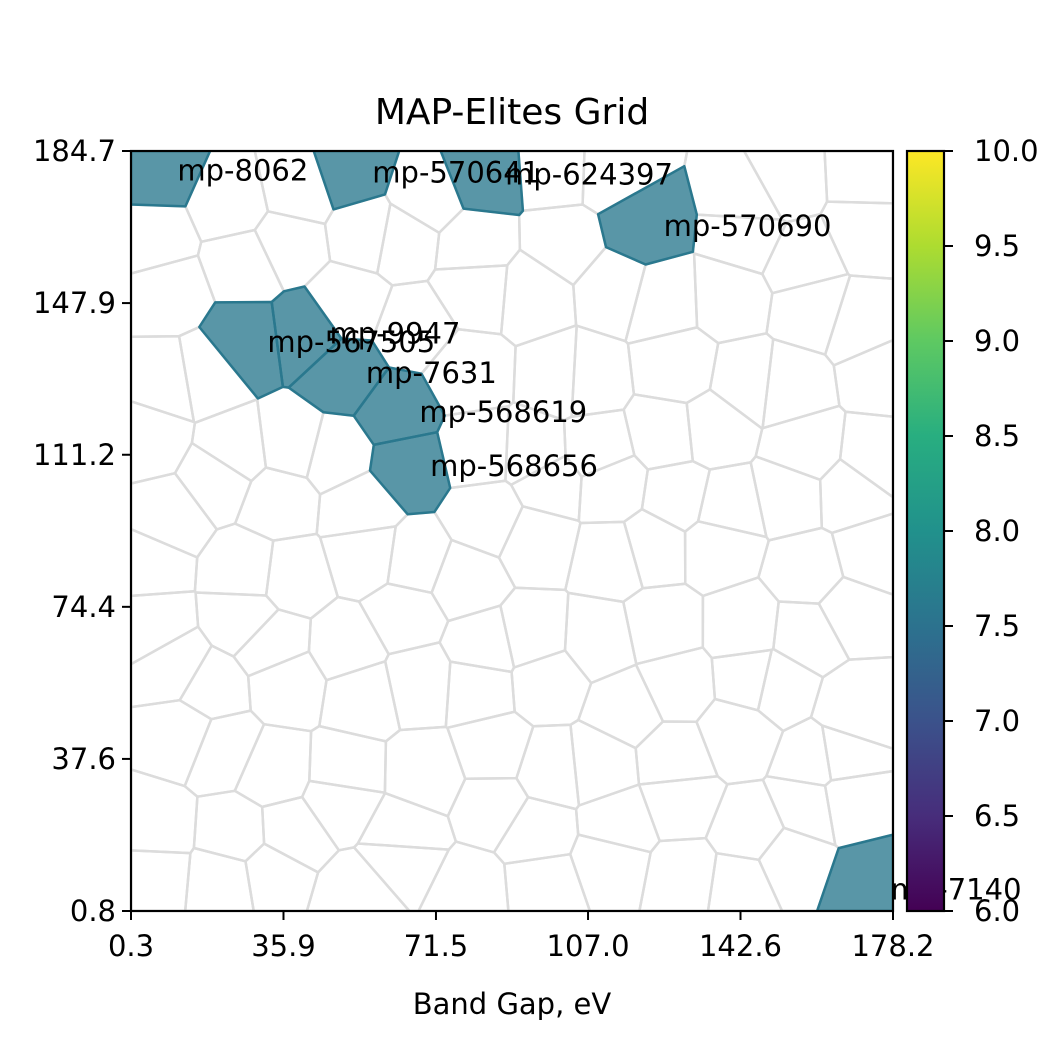 The image size is (1050, 1055). Describe the element at coordinates (431, 373) in the screenshot. I see `cell-label-mp-7631: mp-7631` at that location.